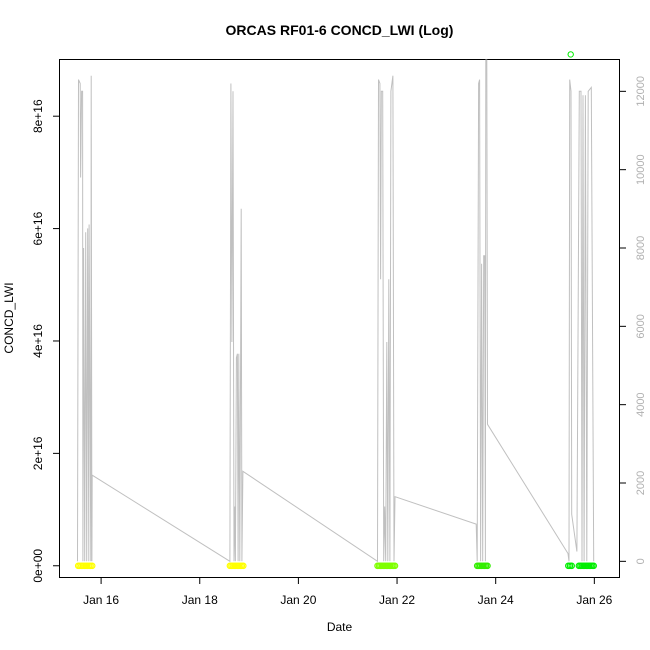 The width and height of the screenshot is (650, 650). Describe the element at coordinates (594, 600) in the screenshot. I see `x-tick-label: Jan 26` at that location.